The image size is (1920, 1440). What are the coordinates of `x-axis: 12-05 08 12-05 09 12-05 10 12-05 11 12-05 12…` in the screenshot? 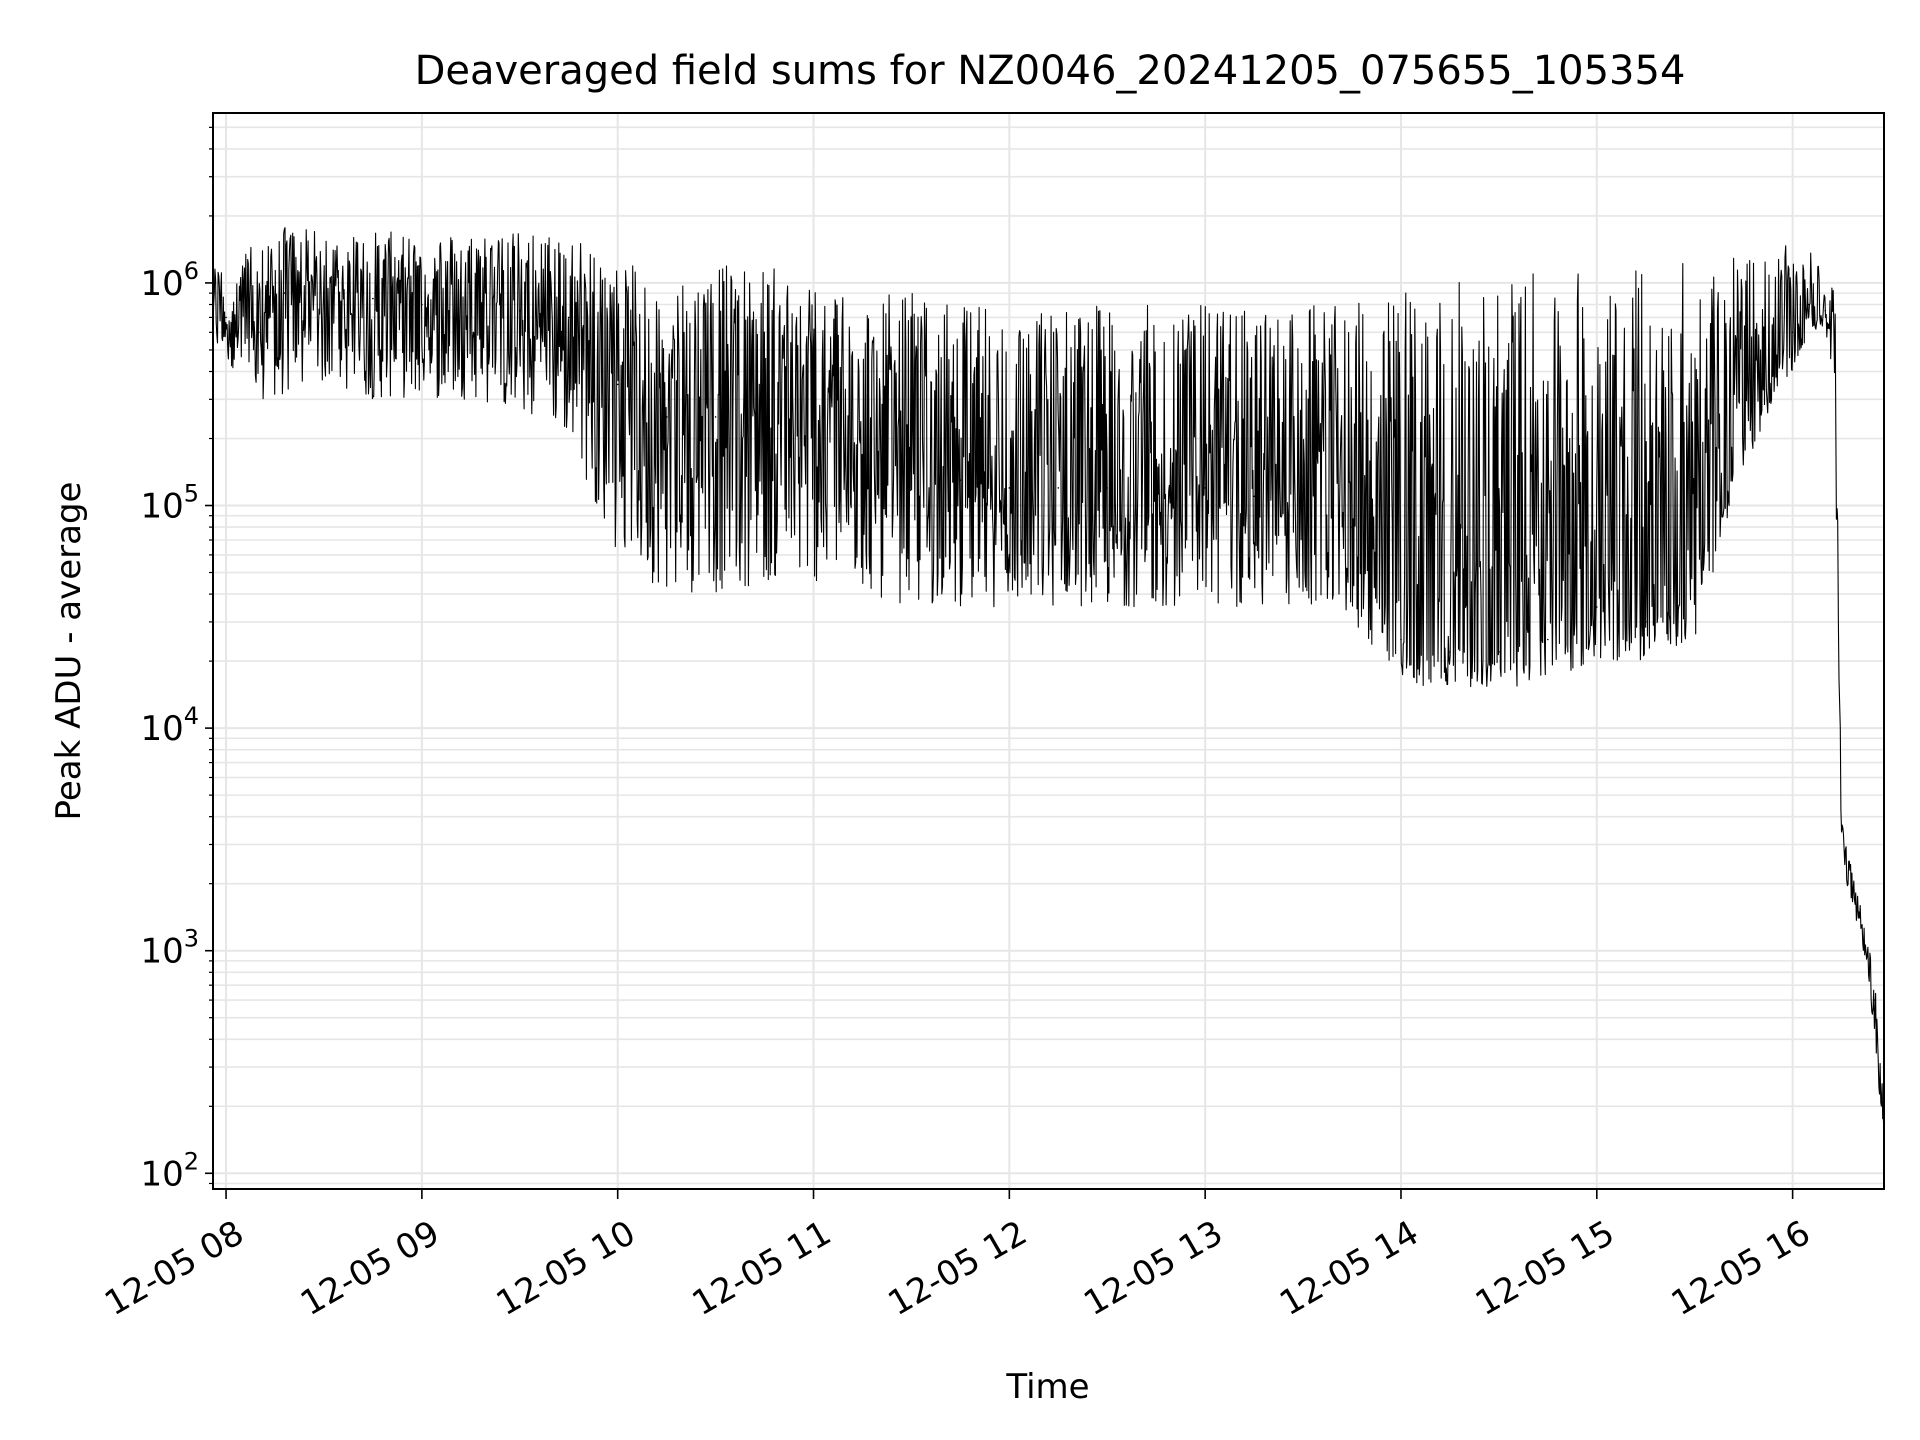 It's located at (957, 1256).